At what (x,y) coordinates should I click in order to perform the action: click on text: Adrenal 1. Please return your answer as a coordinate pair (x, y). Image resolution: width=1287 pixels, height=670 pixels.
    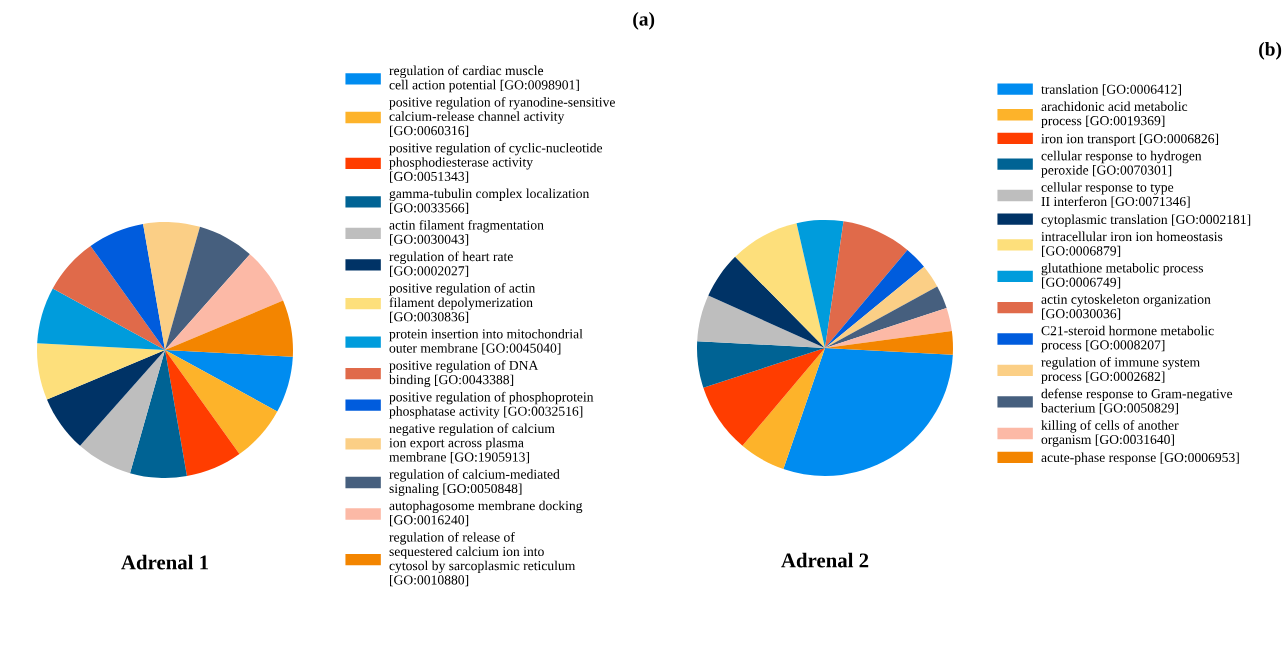
    Looking at the image, I should click on (165, 562).